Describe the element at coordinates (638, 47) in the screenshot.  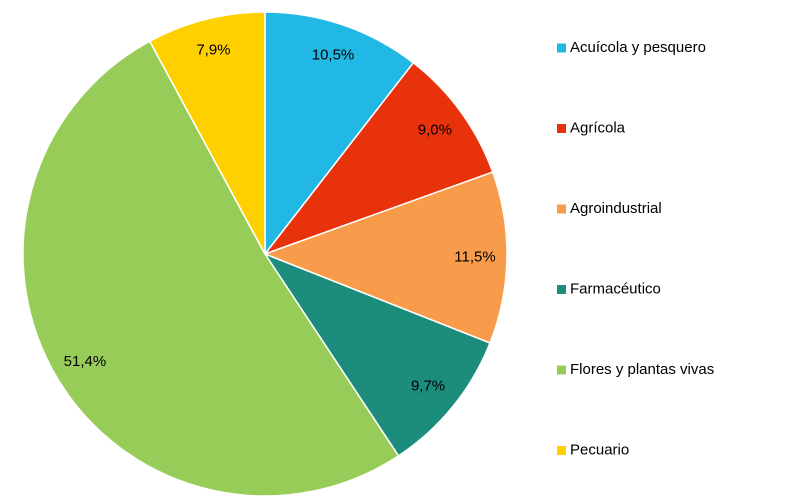
I see `legend-label: Acuícola y pesquero` at that location.